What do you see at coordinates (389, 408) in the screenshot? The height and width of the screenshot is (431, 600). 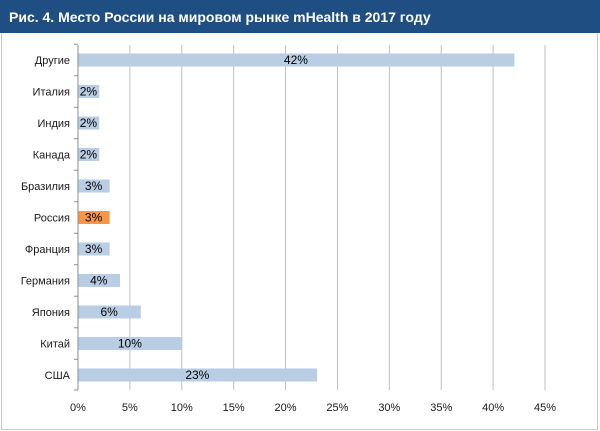 I see `x-tick-label: 30%` at bounding box center [389, 408].